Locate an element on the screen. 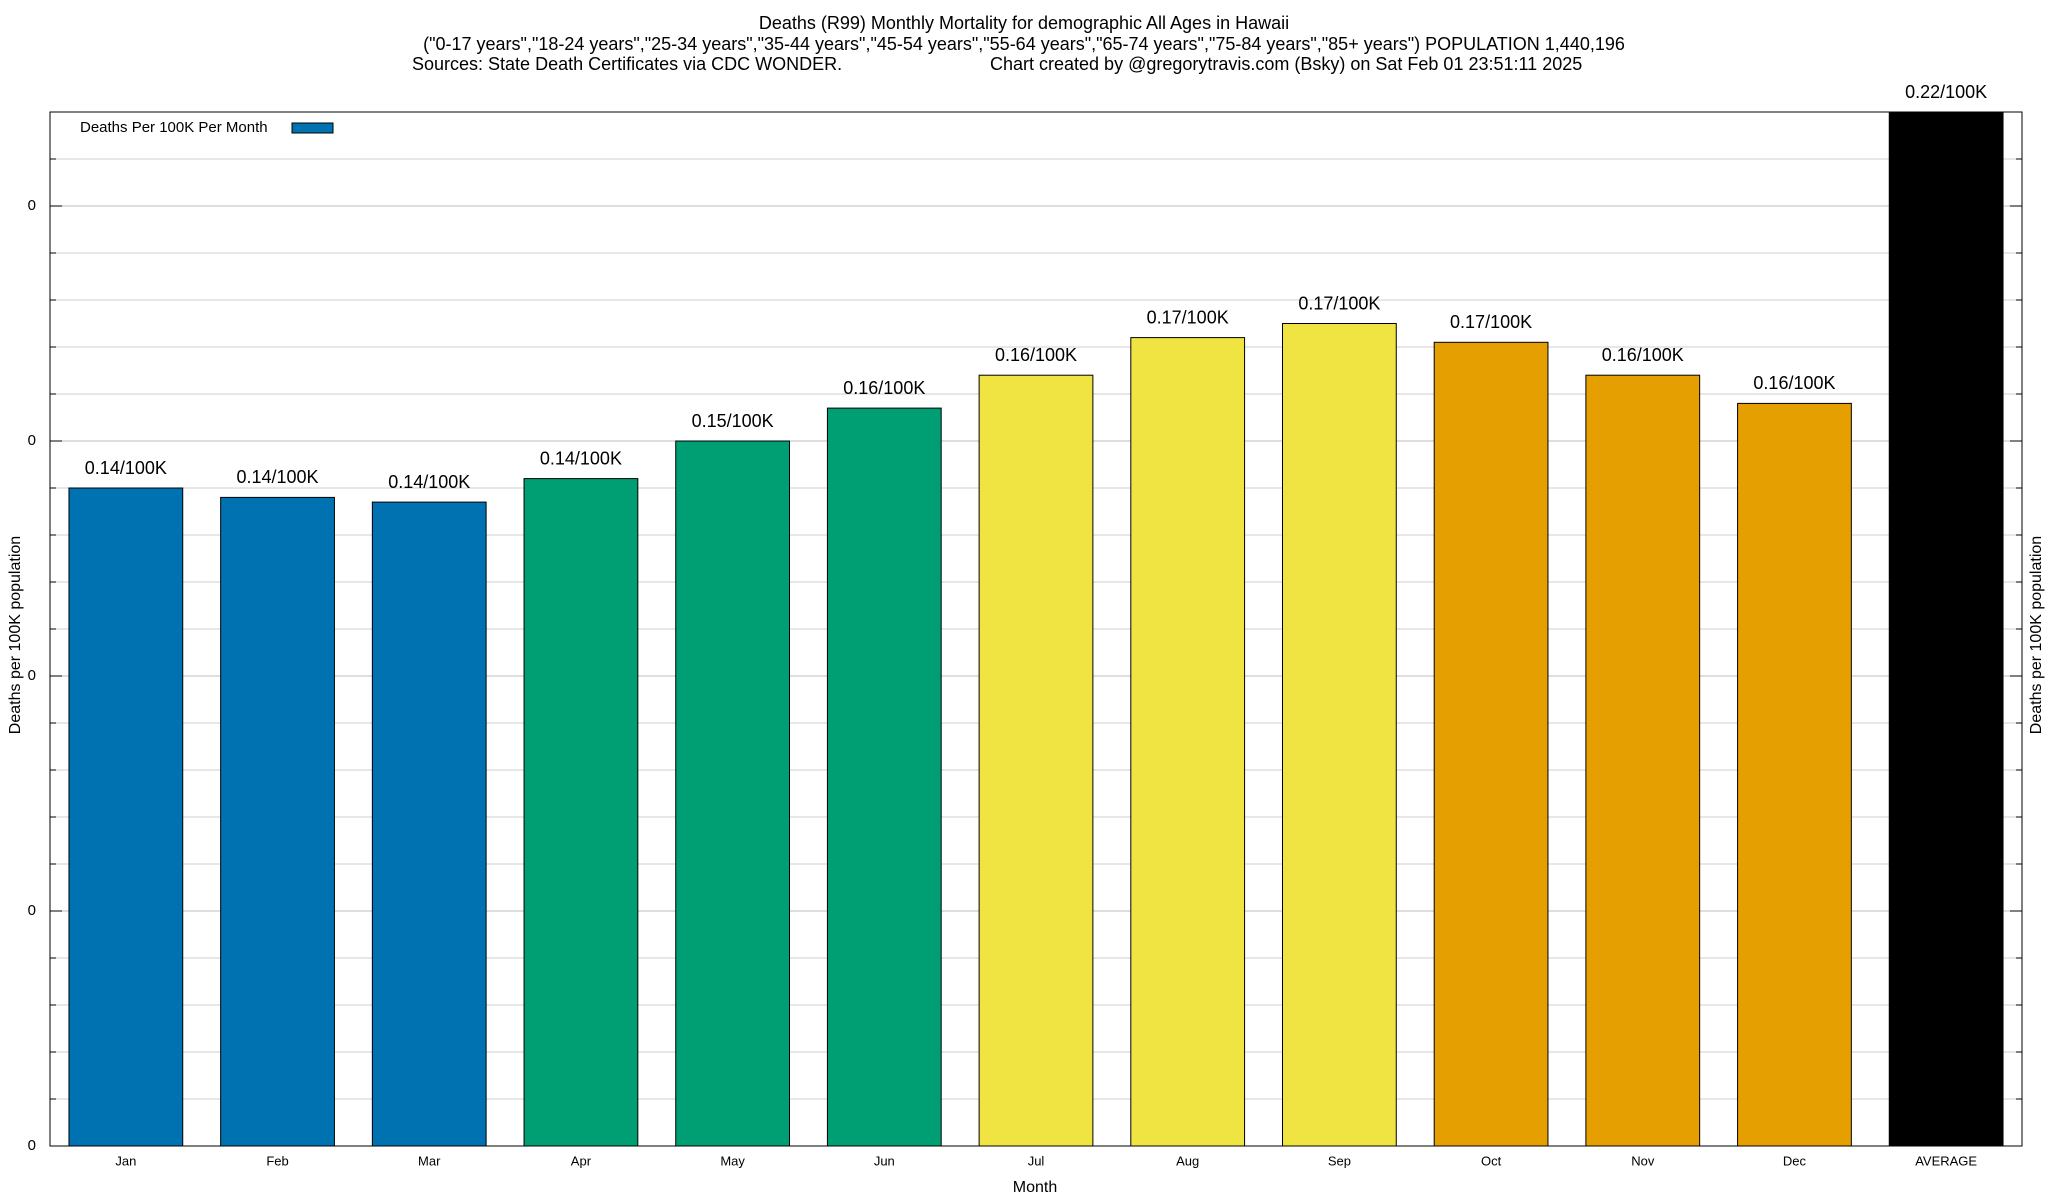  x-tick-label: Jul is located at coordinates (1036, 1160).